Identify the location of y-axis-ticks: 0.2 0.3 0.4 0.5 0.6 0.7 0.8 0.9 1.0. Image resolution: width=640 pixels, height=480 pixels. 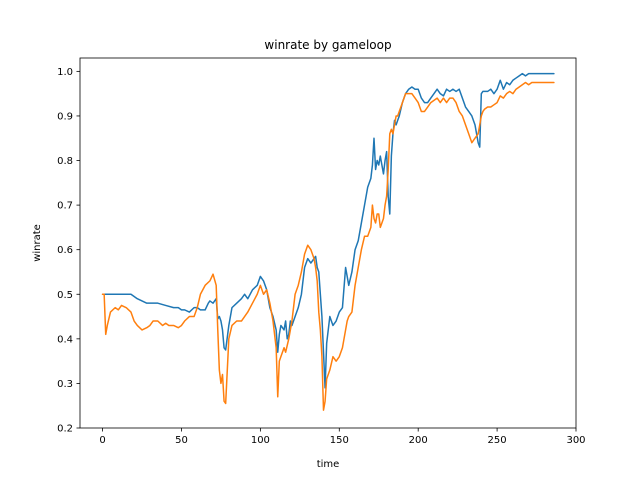
(68, 251).